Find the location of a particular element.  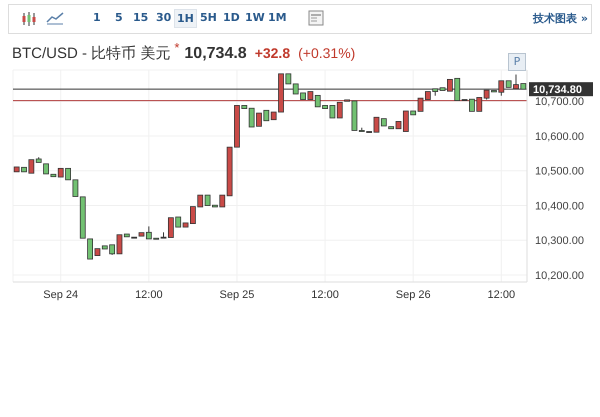

text: 1D is located at coordinates (231, 18).